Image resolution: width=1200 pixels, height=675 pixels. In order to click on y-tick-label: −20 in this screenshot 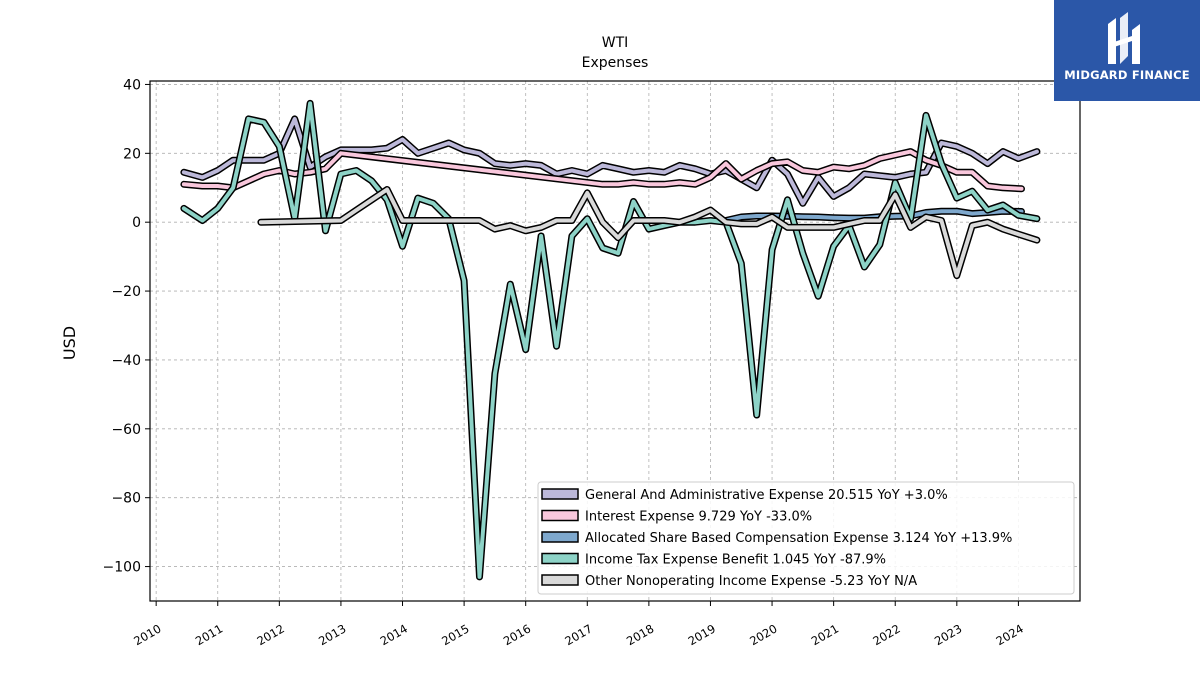, I will do `click(126, 292)`.